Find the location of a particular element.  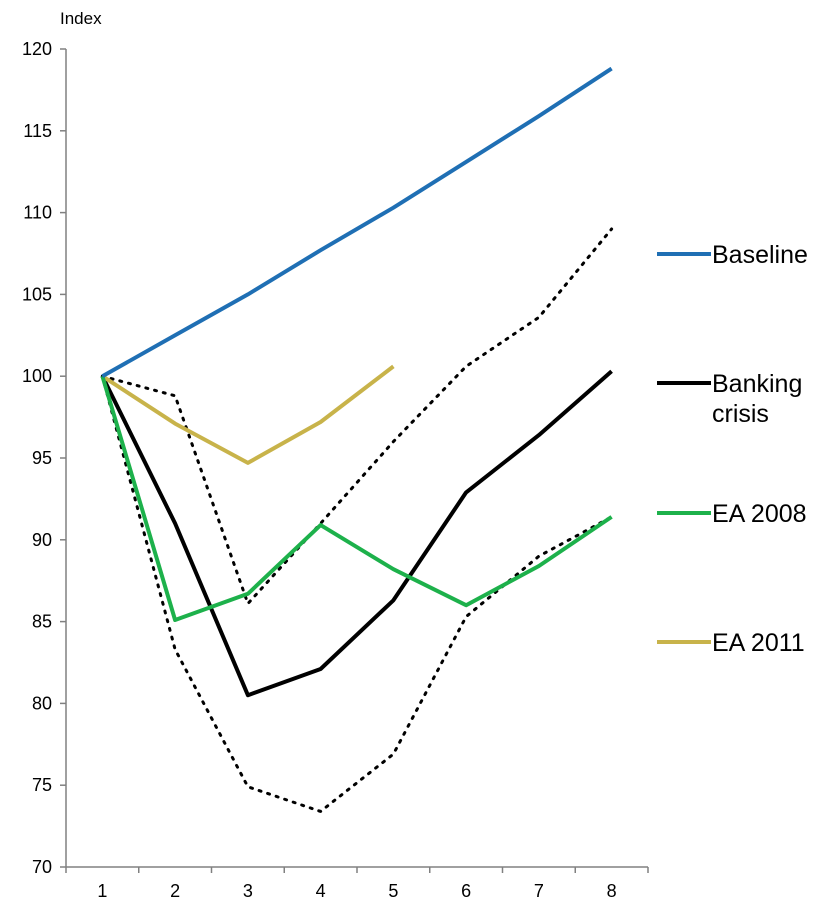

legend-item-ea-2008: EA 2008 is located at coordinates (732, 514).